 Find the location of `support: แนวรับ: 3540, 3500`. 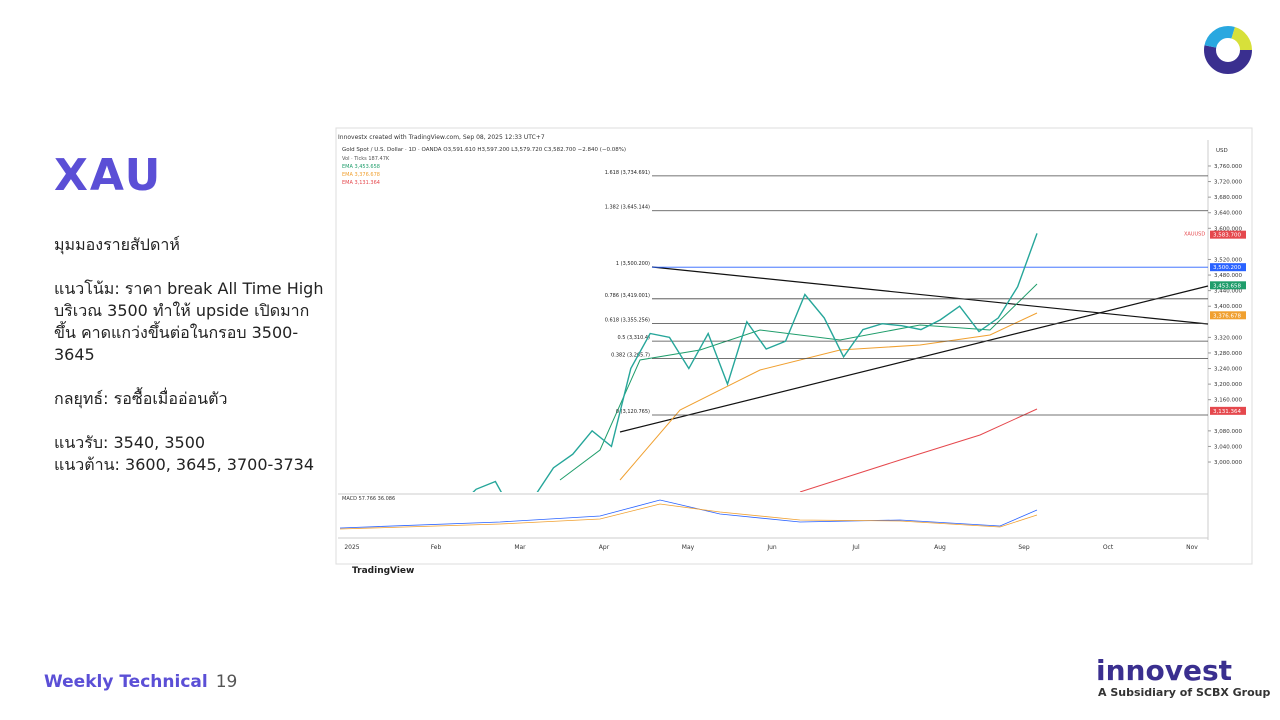

support: แนวรับ: 3540, 3500 is located at coordinates (130, 442).